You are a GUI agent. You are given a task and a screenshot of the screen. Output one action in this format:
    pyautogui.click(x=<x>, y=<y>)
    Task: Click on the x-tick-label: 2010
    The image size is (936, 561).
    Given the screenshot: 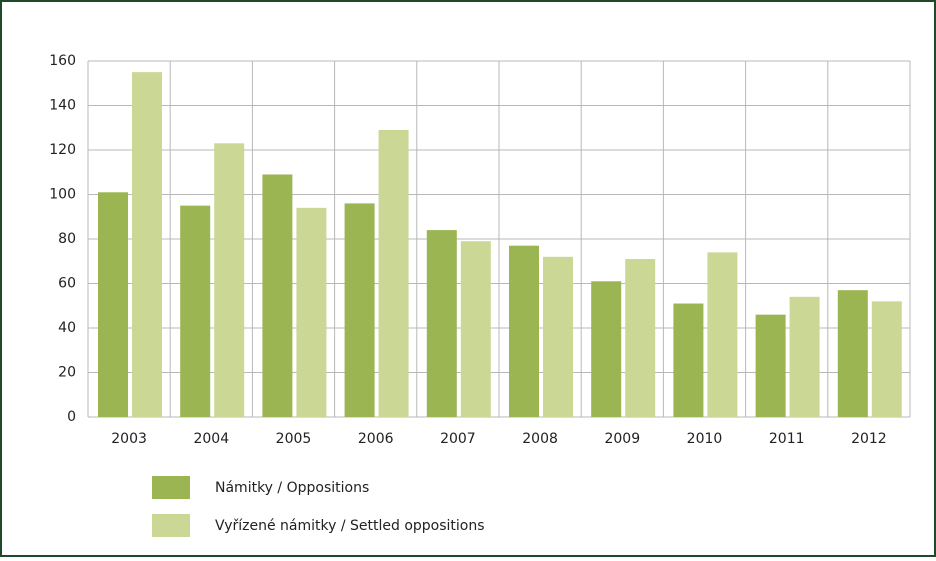 What is the action you would take?
    pyautogui.click(x=705, y=439)
    